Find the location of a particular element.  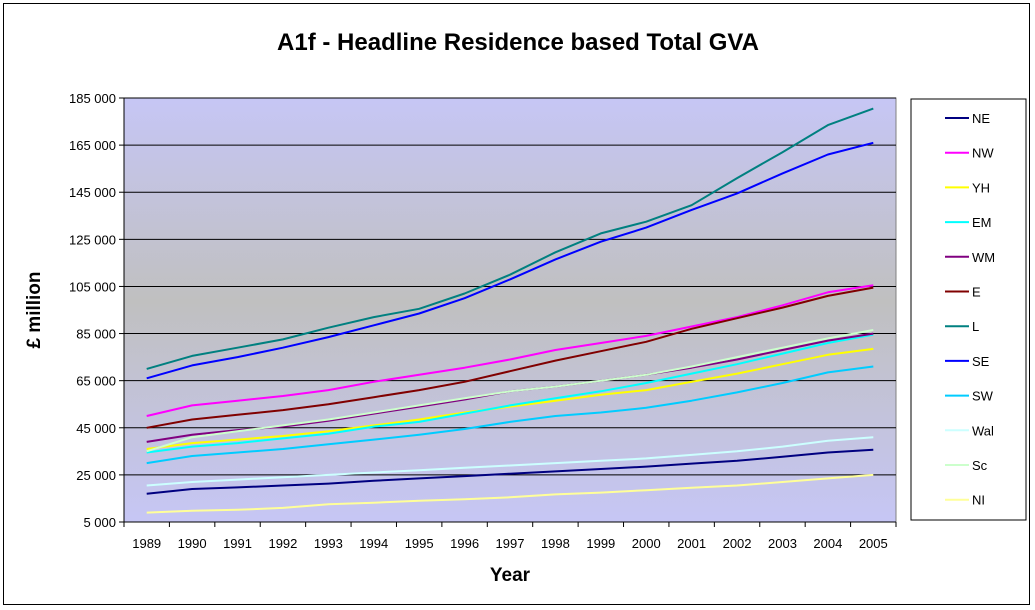

legend-label: SE is located at coordinates (981, 361).